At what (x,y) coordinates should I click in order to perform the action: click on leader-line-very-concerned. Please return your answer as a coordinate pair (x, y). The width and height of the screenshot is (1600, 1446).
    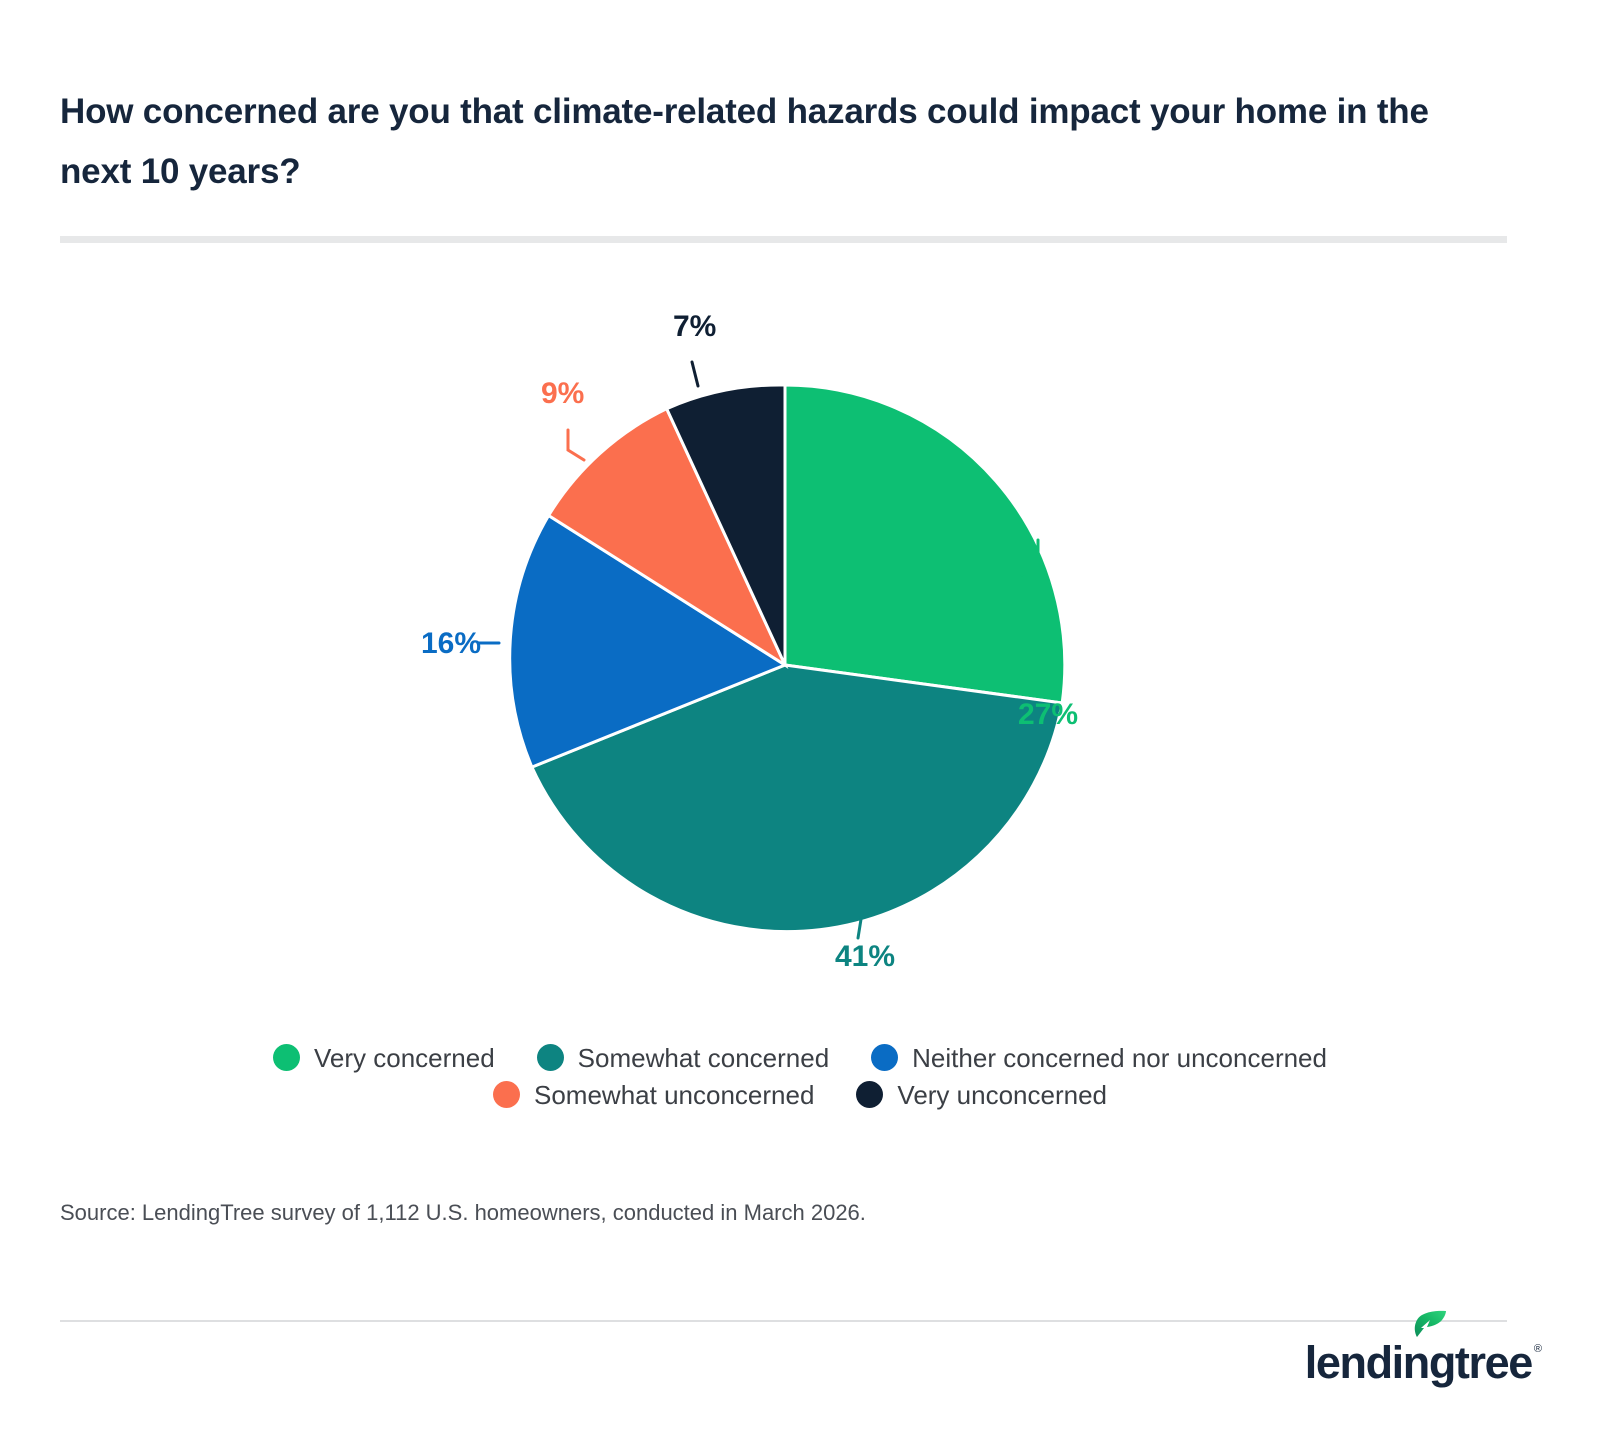
    Looking at the image, I should click on (1030, 557).